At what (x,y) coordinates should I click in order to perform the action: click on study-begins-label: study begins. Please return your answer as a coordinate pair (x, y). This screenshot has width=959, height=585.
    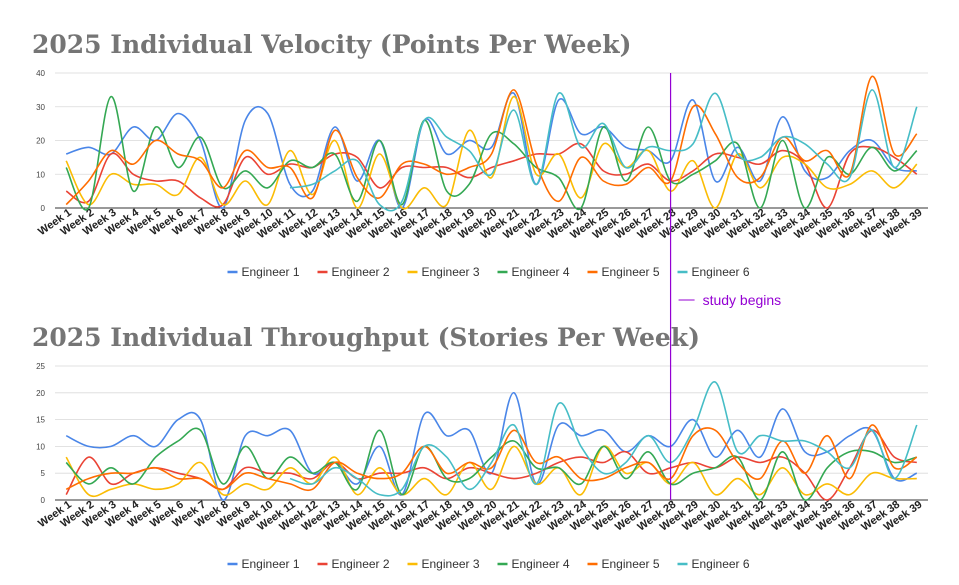
    Looking at the image, I should click on (742, 300).